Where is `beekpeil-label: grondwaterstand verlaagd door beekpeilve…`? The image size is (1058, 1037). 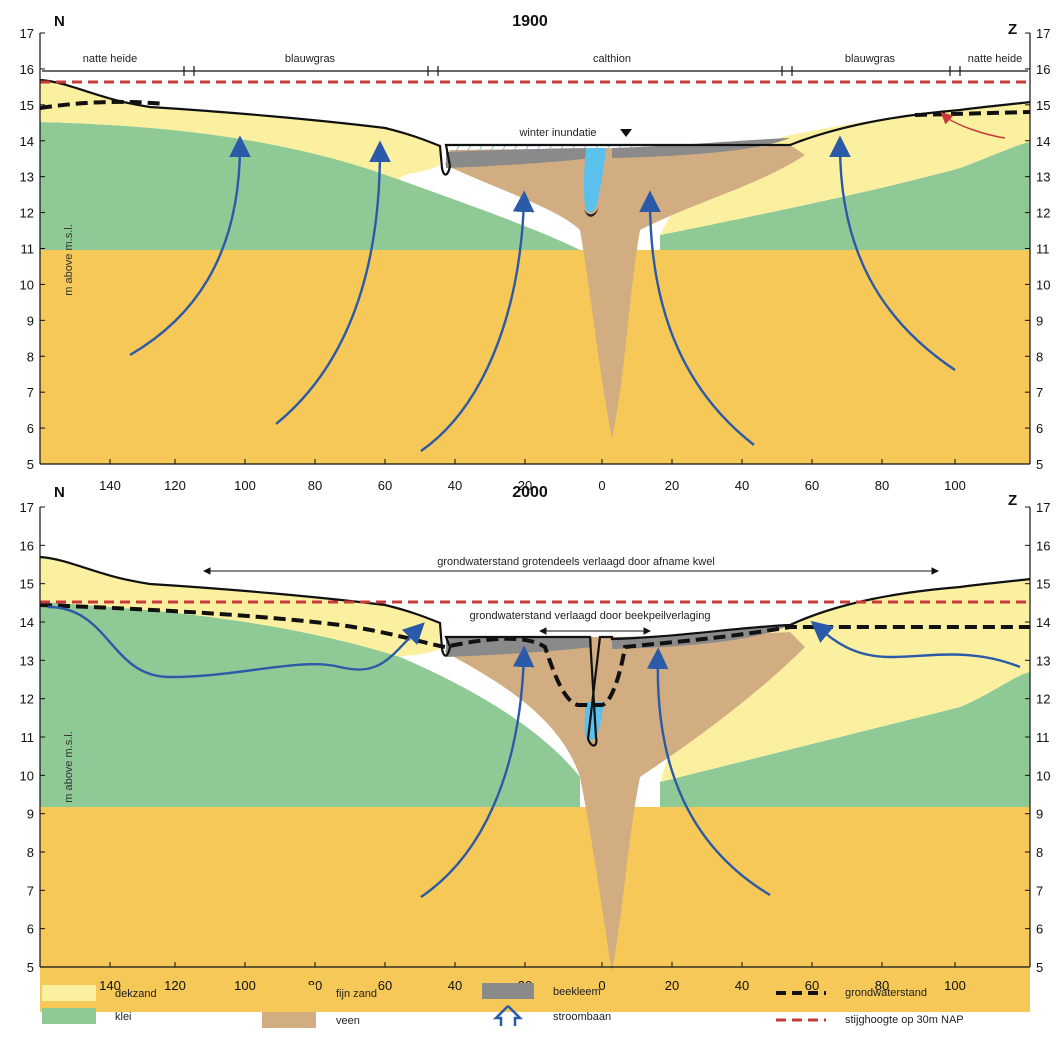 beekpeil-label: grondwaterstand verlaagd door beekpeilve… is located at coordinates (590, 616).